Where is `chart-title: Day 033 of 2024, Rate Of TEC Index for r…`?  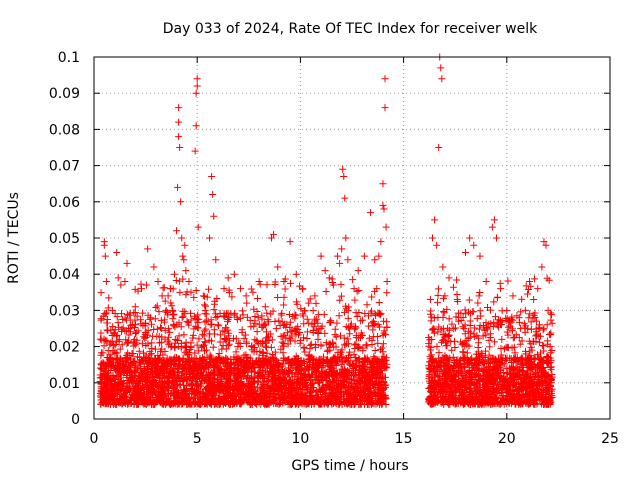 chart-title: Day 033 of 2024, Rate Of TEC Index for r… is located at coordinates (350, 29).